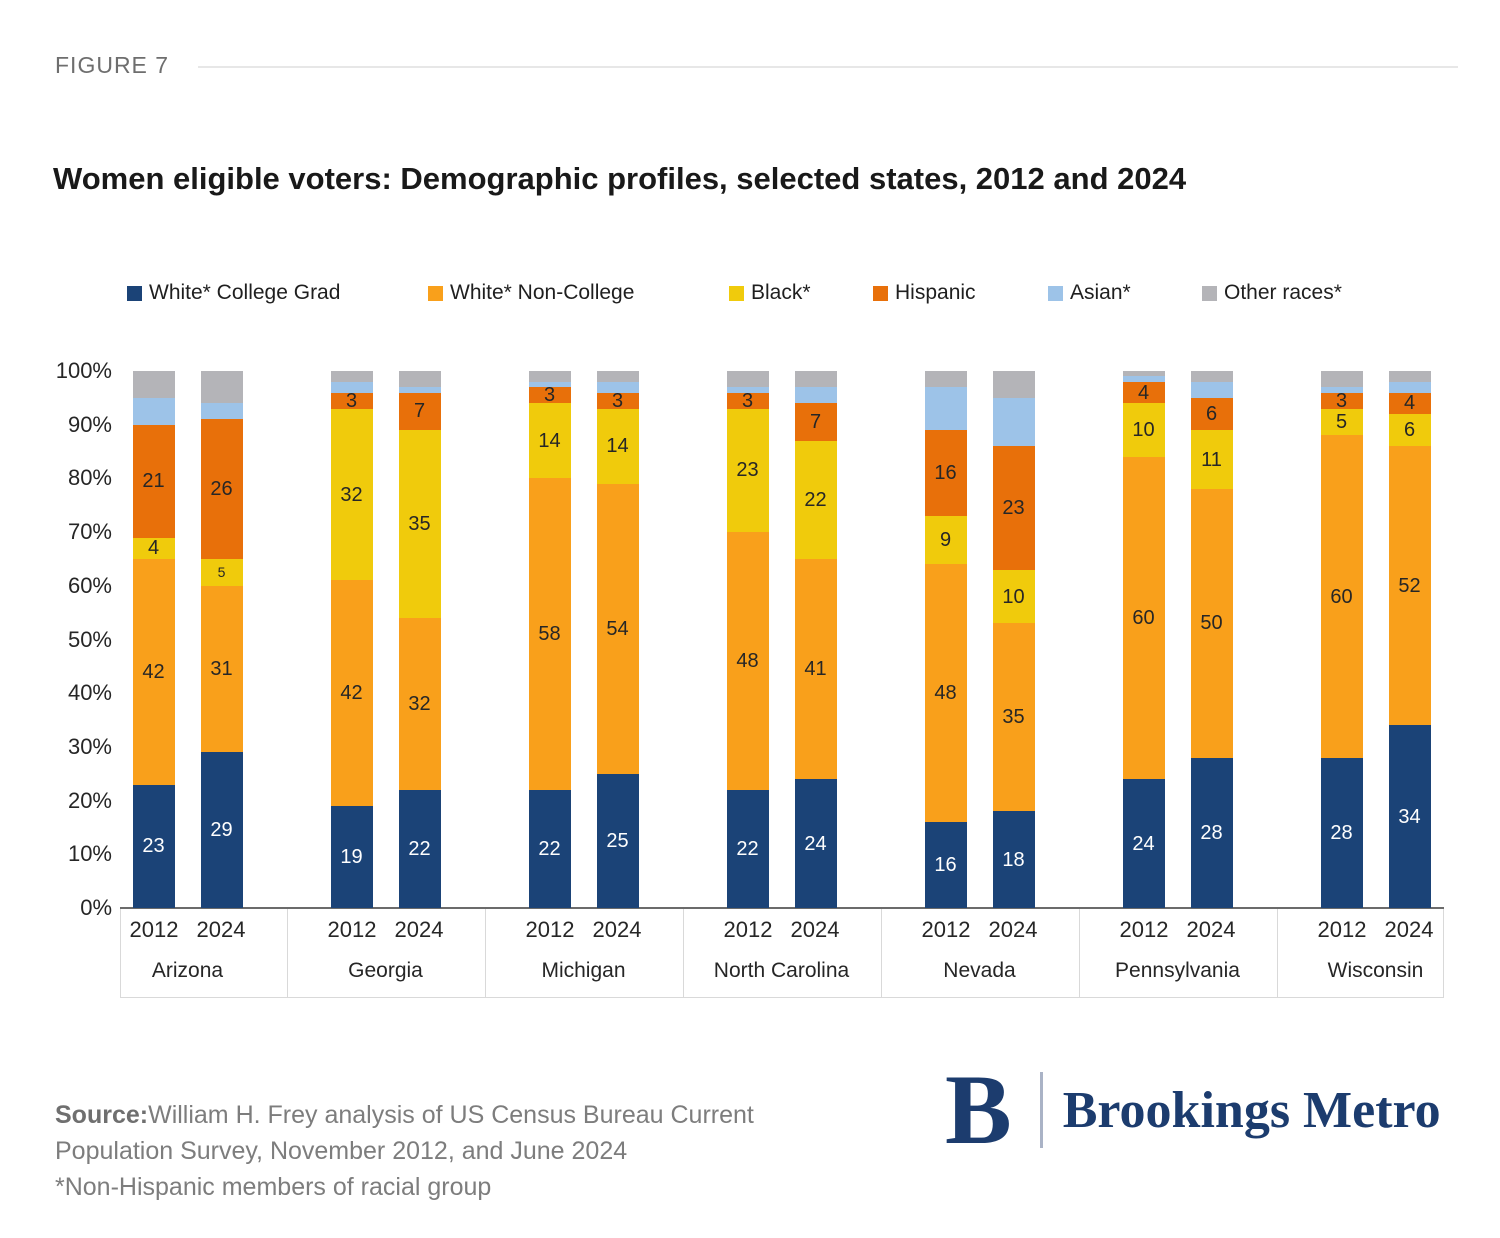 The height and width of the screenshot is (1238, 1500). Describe the element at coordinates (978, 1109) in the screenshot. I see `logo-b-mark: B` at that location.